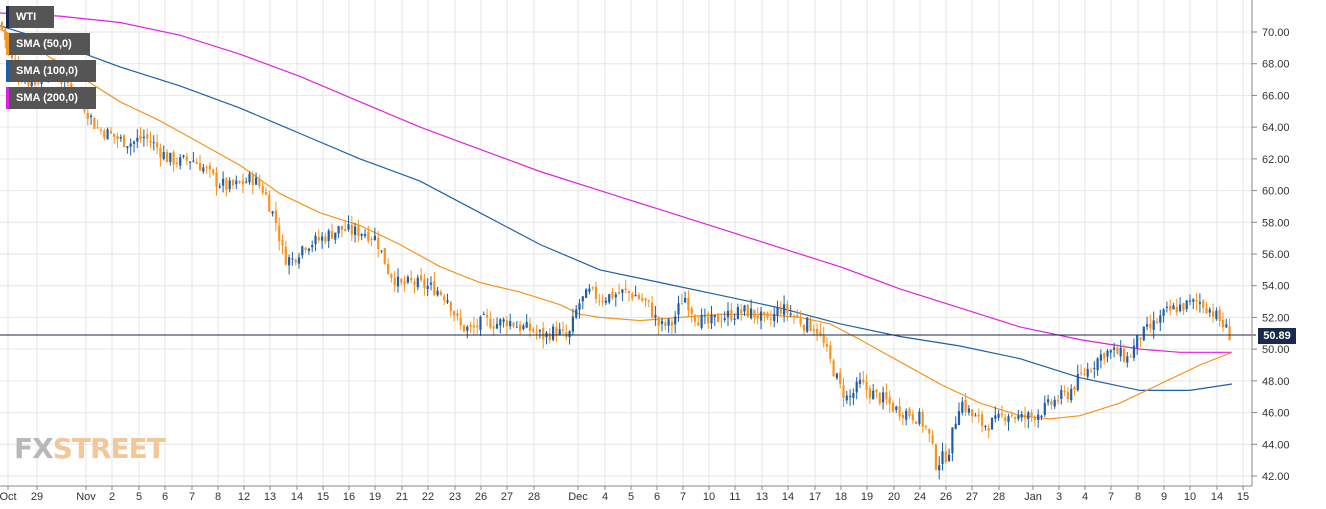 Image resolution: width=1326 pixels, height=509 pixels. Describe the element at coordinates (1164, 497) in the screenshot. I see `x-tick-label: 9` at that location.